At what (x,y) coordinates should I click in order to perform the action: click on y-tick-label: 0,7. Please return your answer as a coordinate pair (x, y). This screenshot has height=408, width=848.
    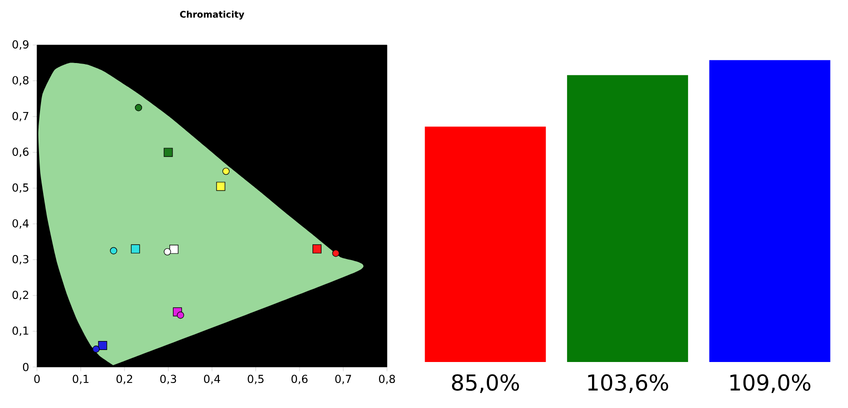
    Looking at the image, I should click on (20, 117).